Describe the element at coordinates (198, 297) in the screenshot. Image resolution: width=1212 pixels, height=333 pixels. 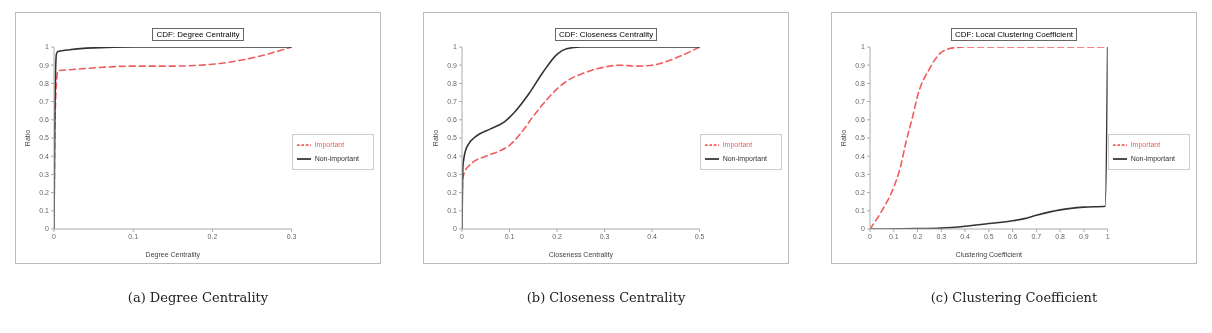
I see `text: (a) Degree Centrality` at that location.